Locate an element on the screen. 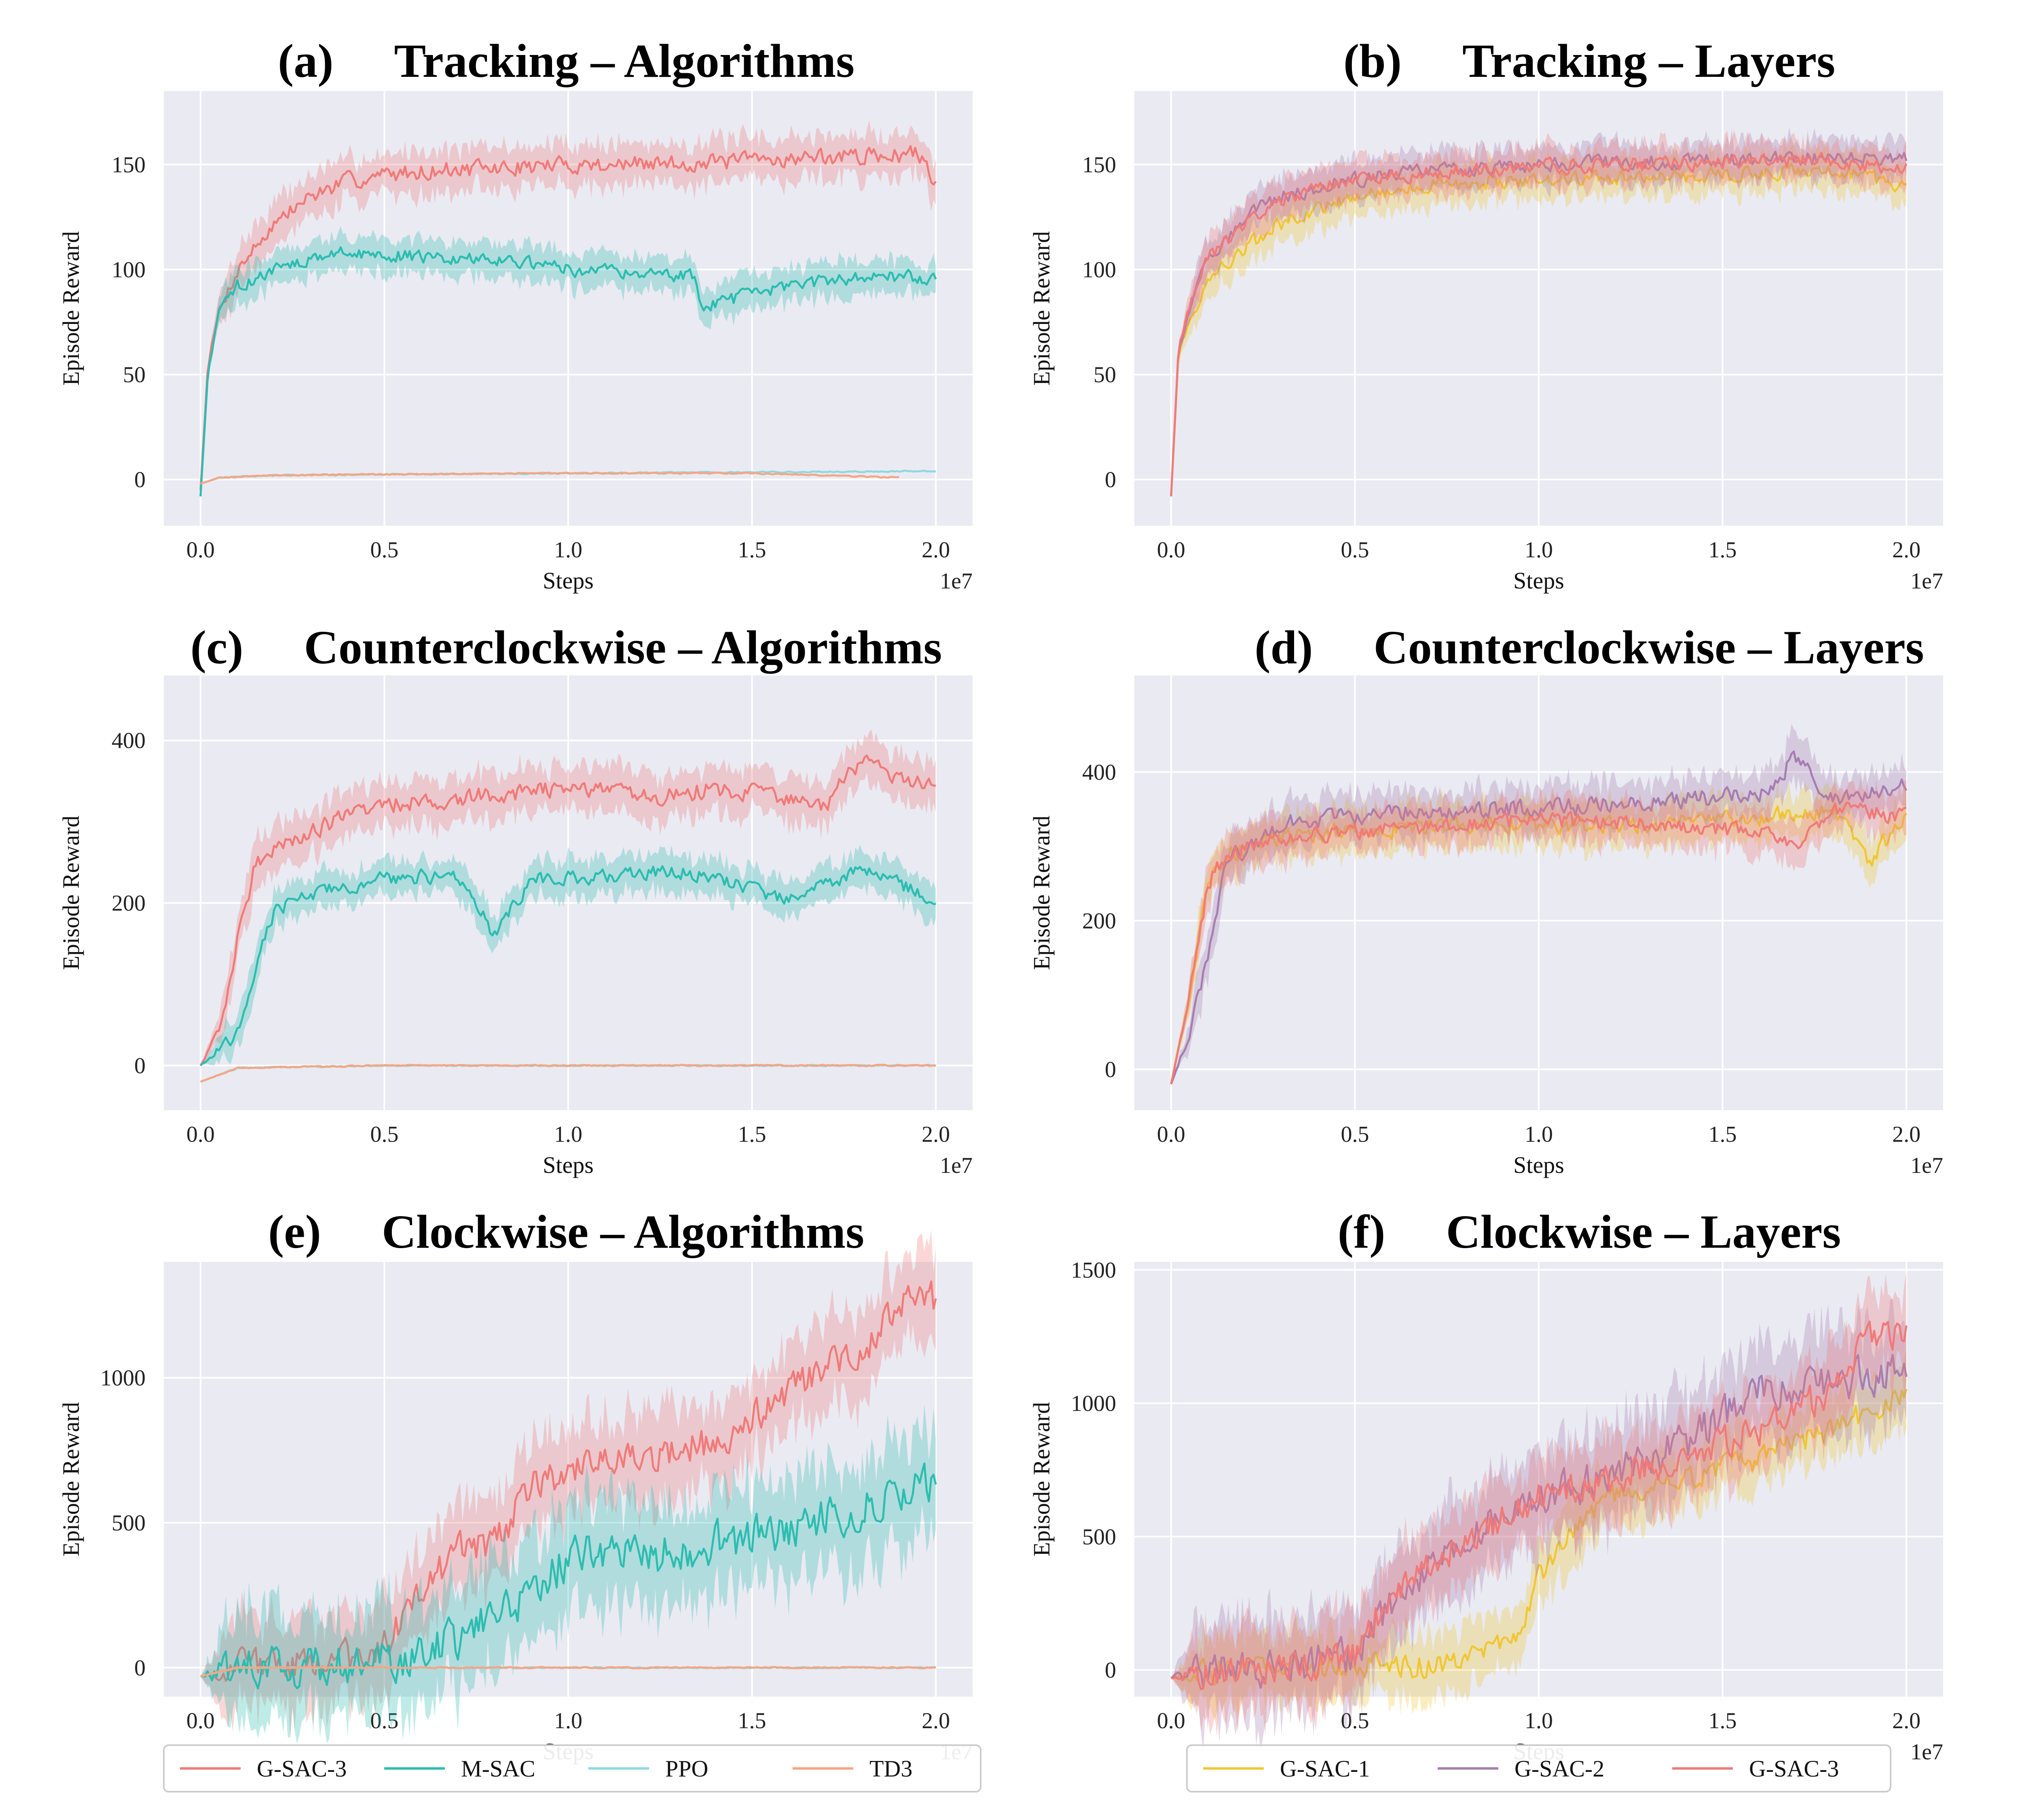 The width and height of the screenshot is (2022, 1820). legend-label: TD3 is located at coordinates (890, 1769).